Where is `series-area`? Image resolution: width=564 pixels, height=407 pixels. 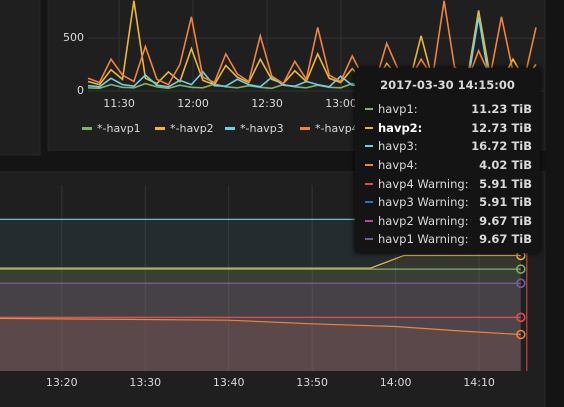
series-area is located at coordinates (260, 344).